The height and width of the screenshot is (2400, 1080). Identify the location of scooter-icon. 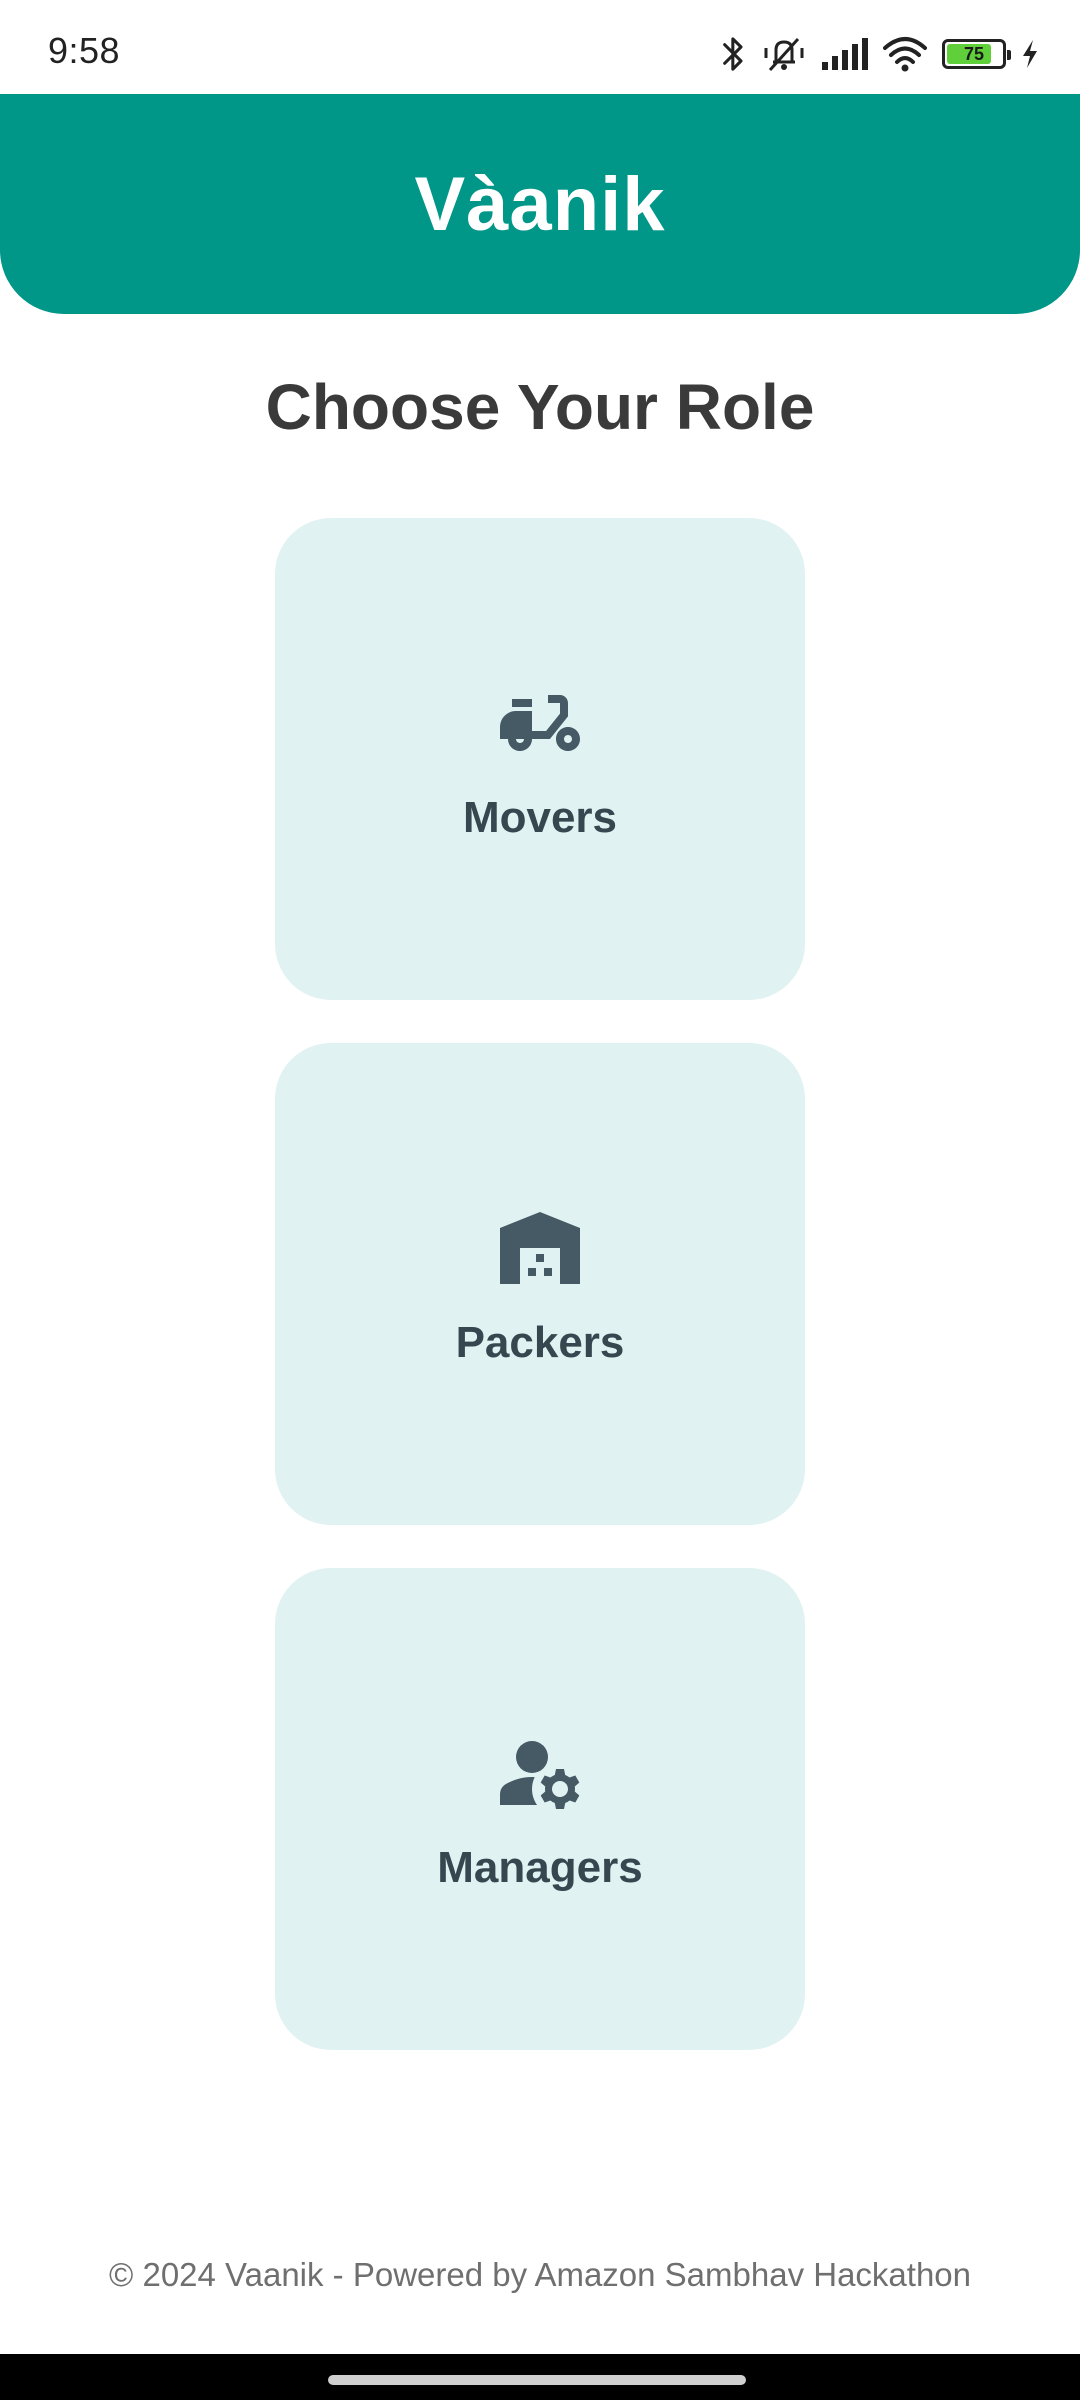
(540, 723).